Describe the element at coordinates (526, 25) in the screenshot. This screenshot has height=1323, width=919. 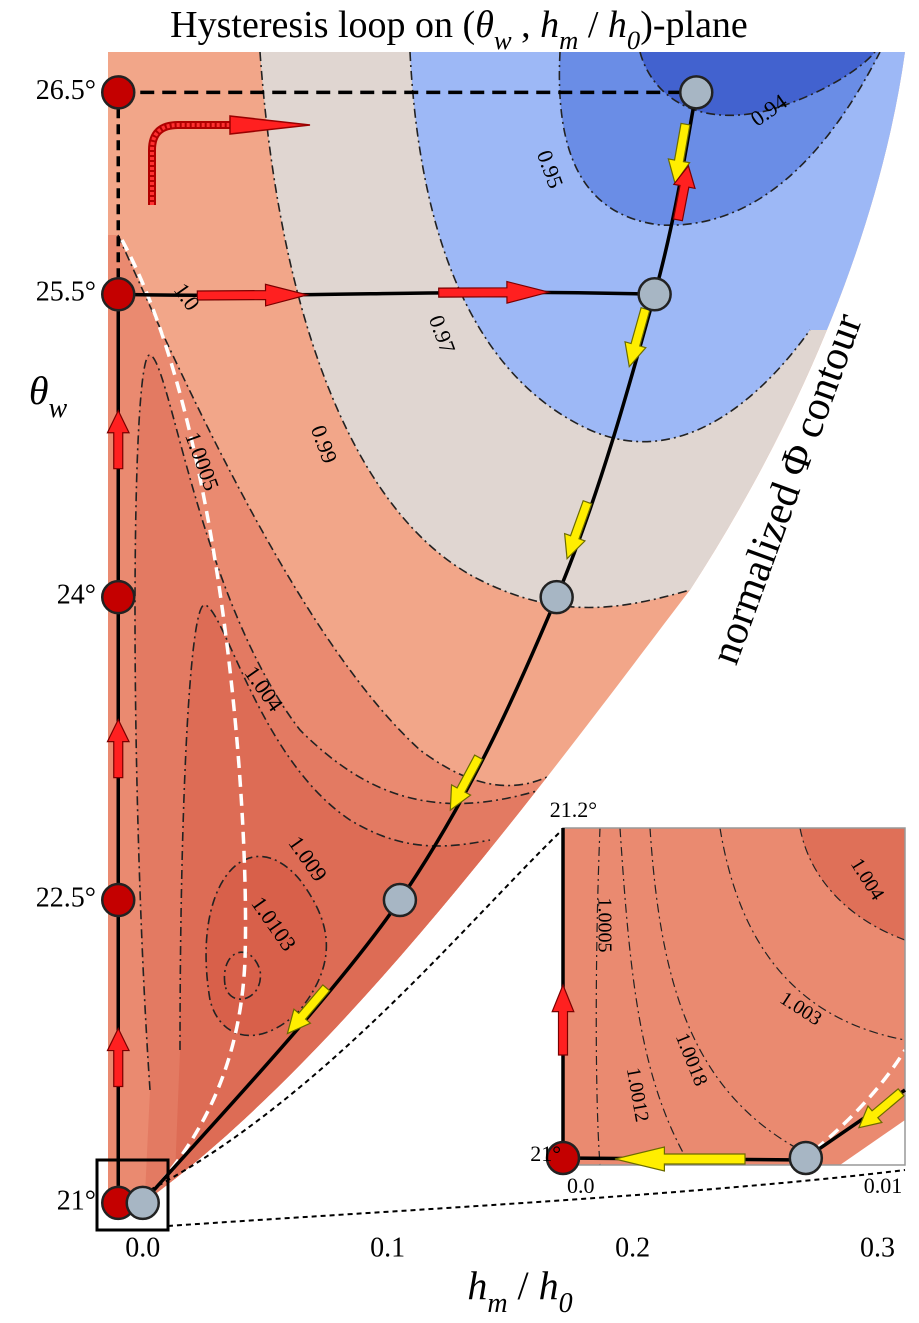
I see `chart-title-part: ,` at that location.